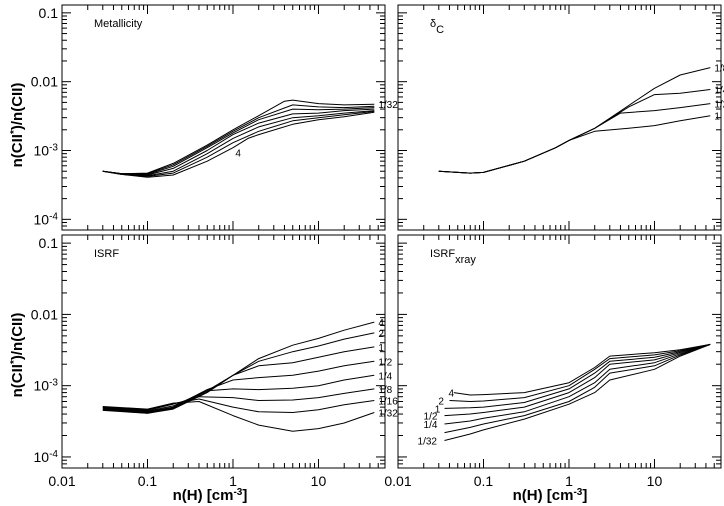 The image size is (724, 506). What do you see at coordinates (453, 257) in the screenshot?
I see `panel-label: ISRFxray` at bounding box center [453, 257].